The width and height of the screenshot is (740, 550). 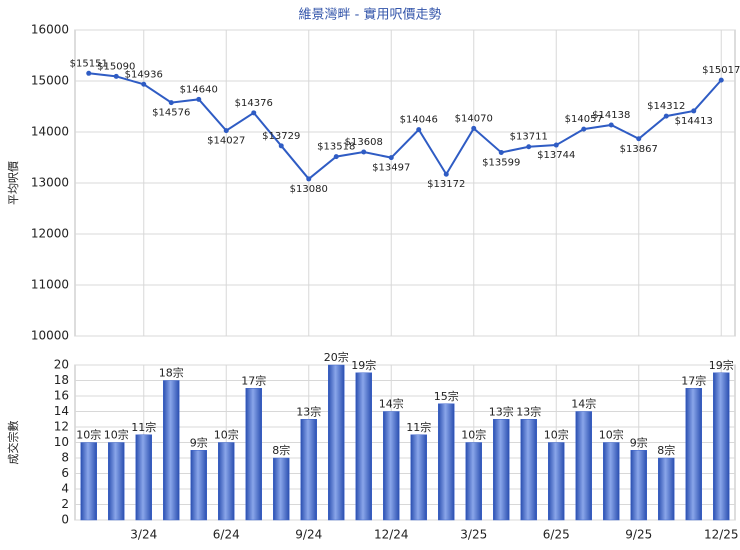 What do you see at coordinates (556, 535) in the screenshot?
I see `x-tick-label: 6/25` at bounding box center [556, 535].